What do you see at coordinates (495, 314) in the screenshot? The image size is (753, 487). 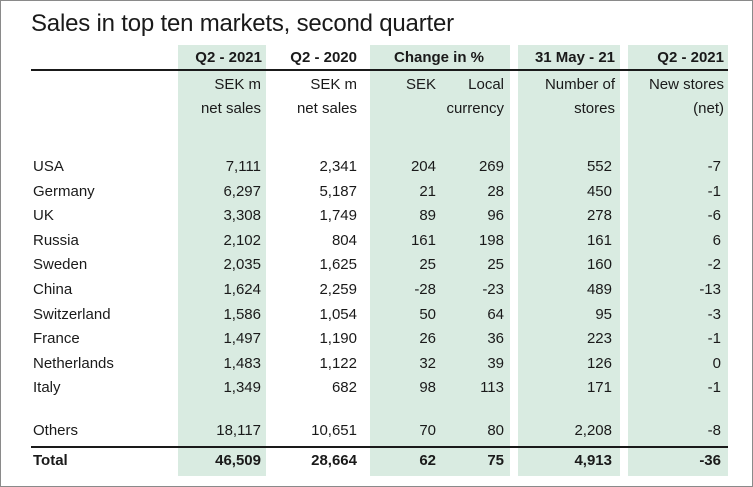 I see `table-cell: 64` at bounding box center [495, 314].